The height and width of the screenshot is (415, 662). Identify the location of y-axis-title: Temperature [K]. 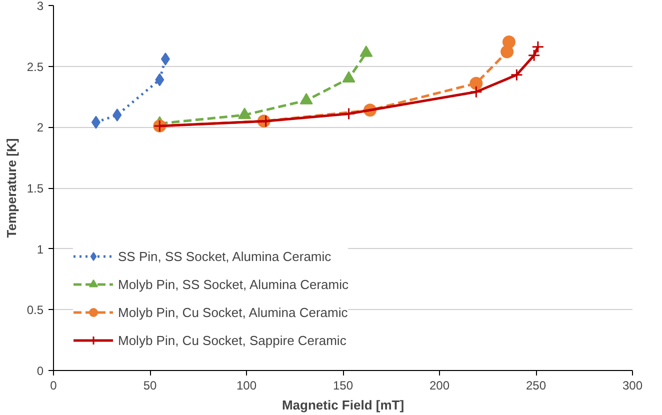
(11, 188).